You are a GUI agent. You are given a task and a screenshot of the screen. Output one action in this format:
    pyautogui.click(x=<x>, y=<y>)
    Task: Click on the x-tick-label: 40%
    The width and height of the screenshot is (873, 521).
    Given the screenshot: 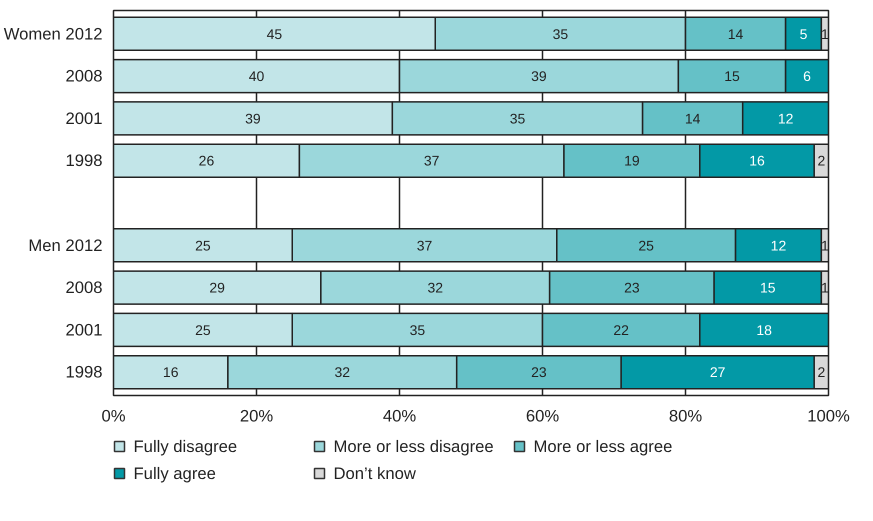 What is the action you would take?
    pyautogui.click(x=399, y=416)
    